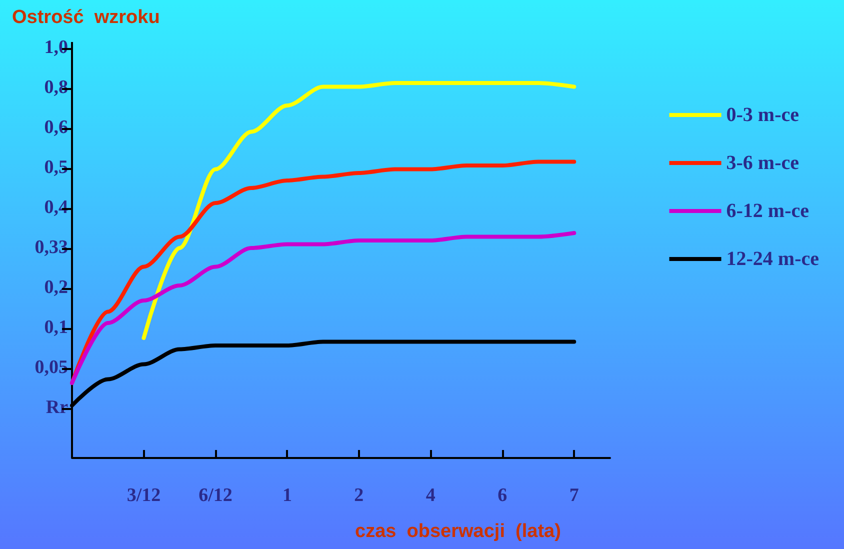  I want to click on legend-label: 6-12 m-ce, so click(768, 211).